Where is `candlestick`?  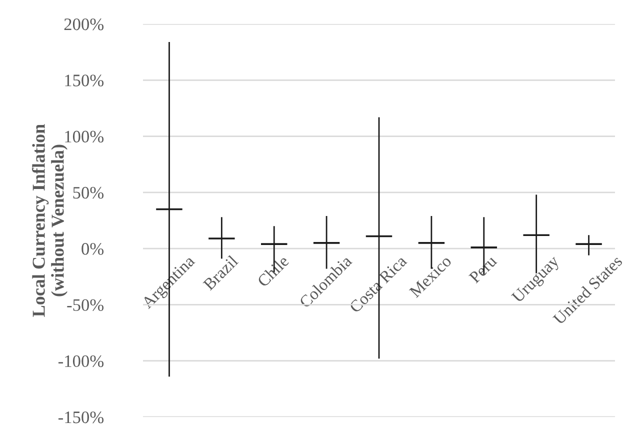 candlestick is located at coordinates (588, 245).